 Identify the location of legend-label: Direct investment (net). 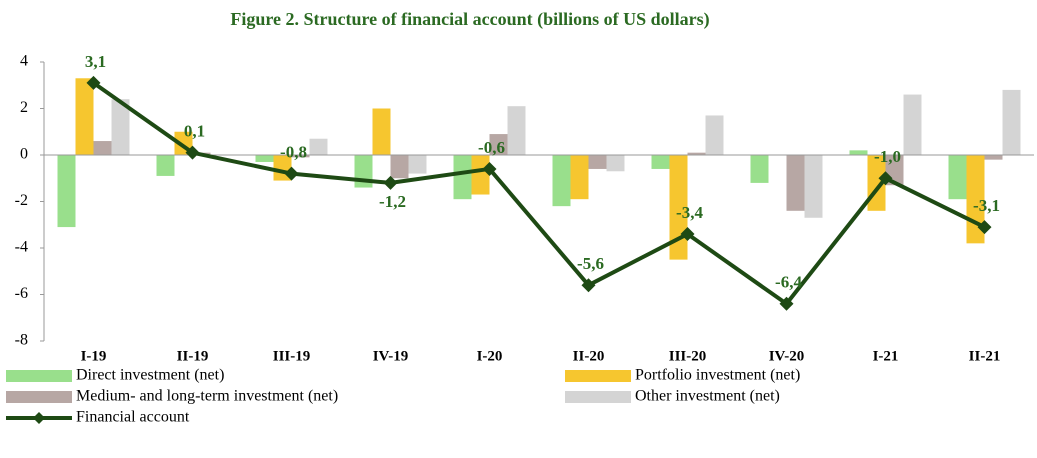
(150, 375).